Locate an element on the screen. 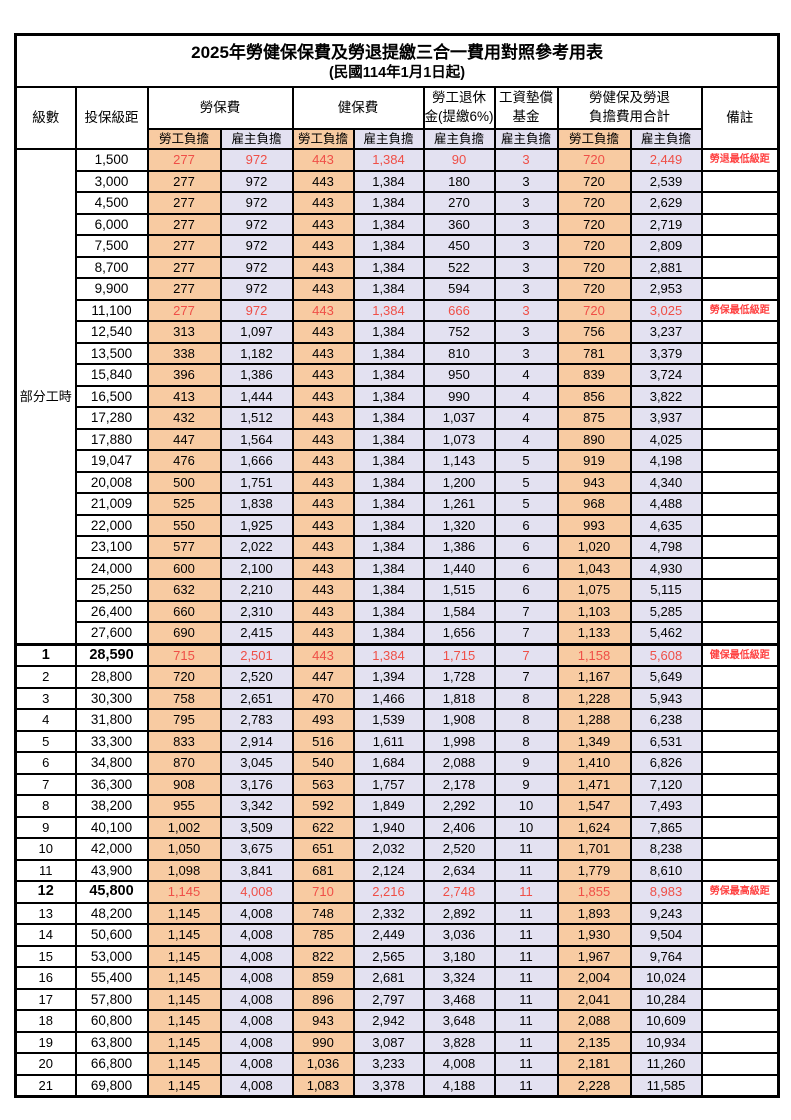 Image resolution: width=791 pixels, height=1120 pixels. bracket-cell: 25,250 is located at coordinates (111, 590).